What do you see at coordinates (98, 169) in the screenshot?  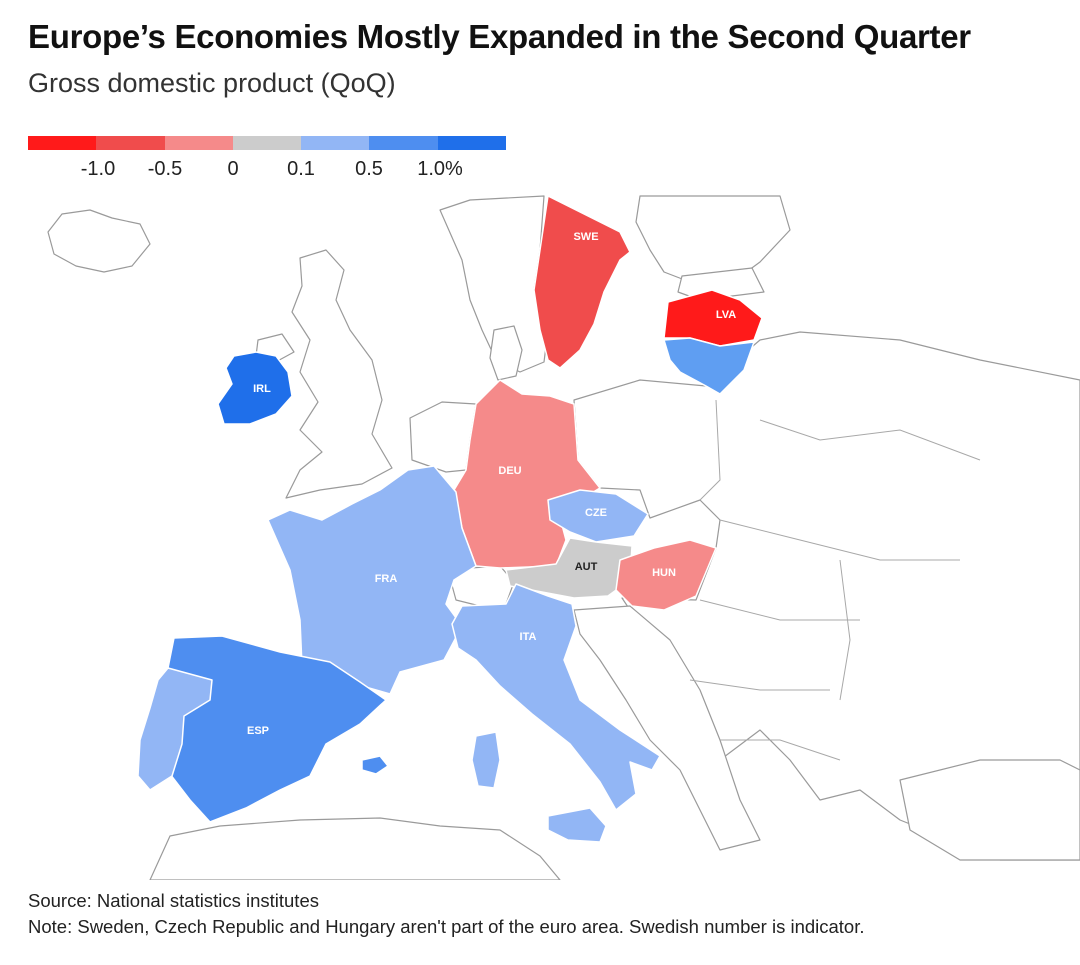 I see `legend-tick-label: -1.0` at bounding box center [98, 169].